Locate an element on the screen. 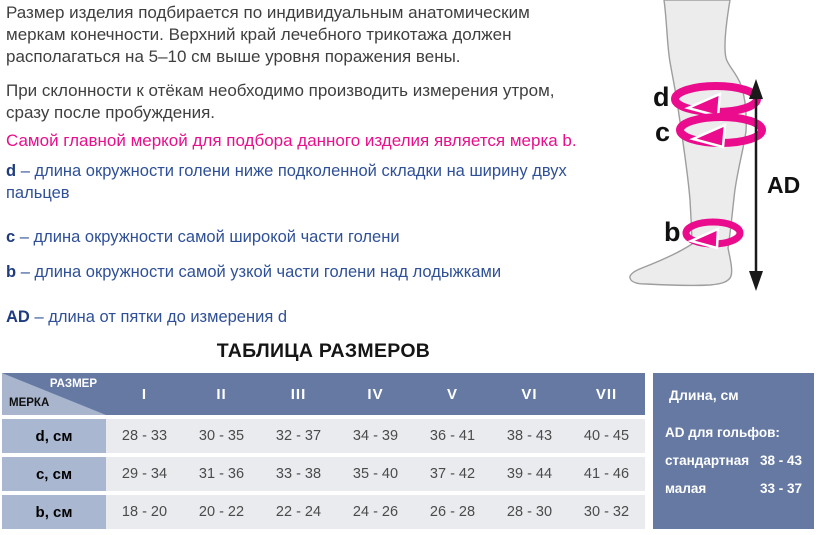 This screenshot has width=819, height=535. size-cell: 24 - 26 is located at coordinates (375, 512).